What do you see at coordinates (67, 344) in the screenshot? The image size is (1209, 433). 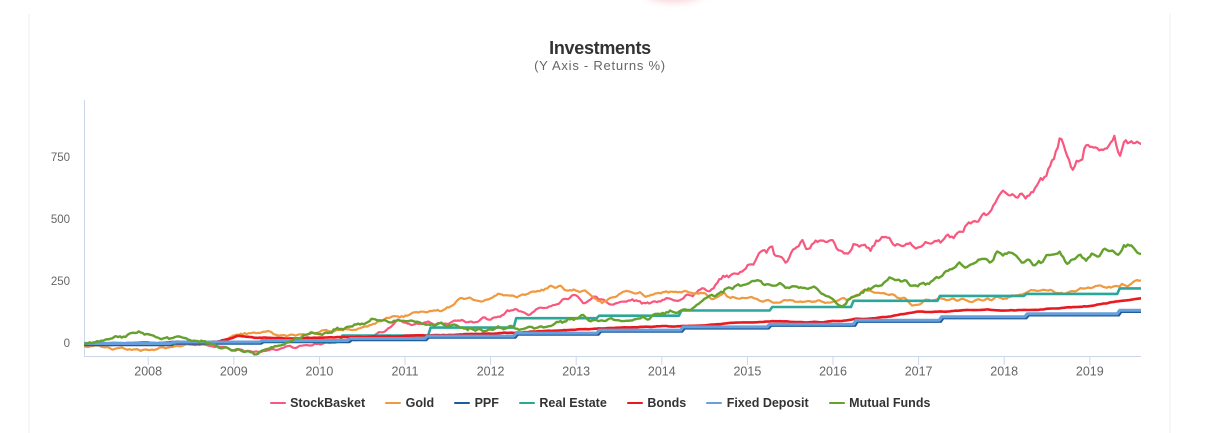 I see `svg-text: 0` at bounding box center [67, 344].